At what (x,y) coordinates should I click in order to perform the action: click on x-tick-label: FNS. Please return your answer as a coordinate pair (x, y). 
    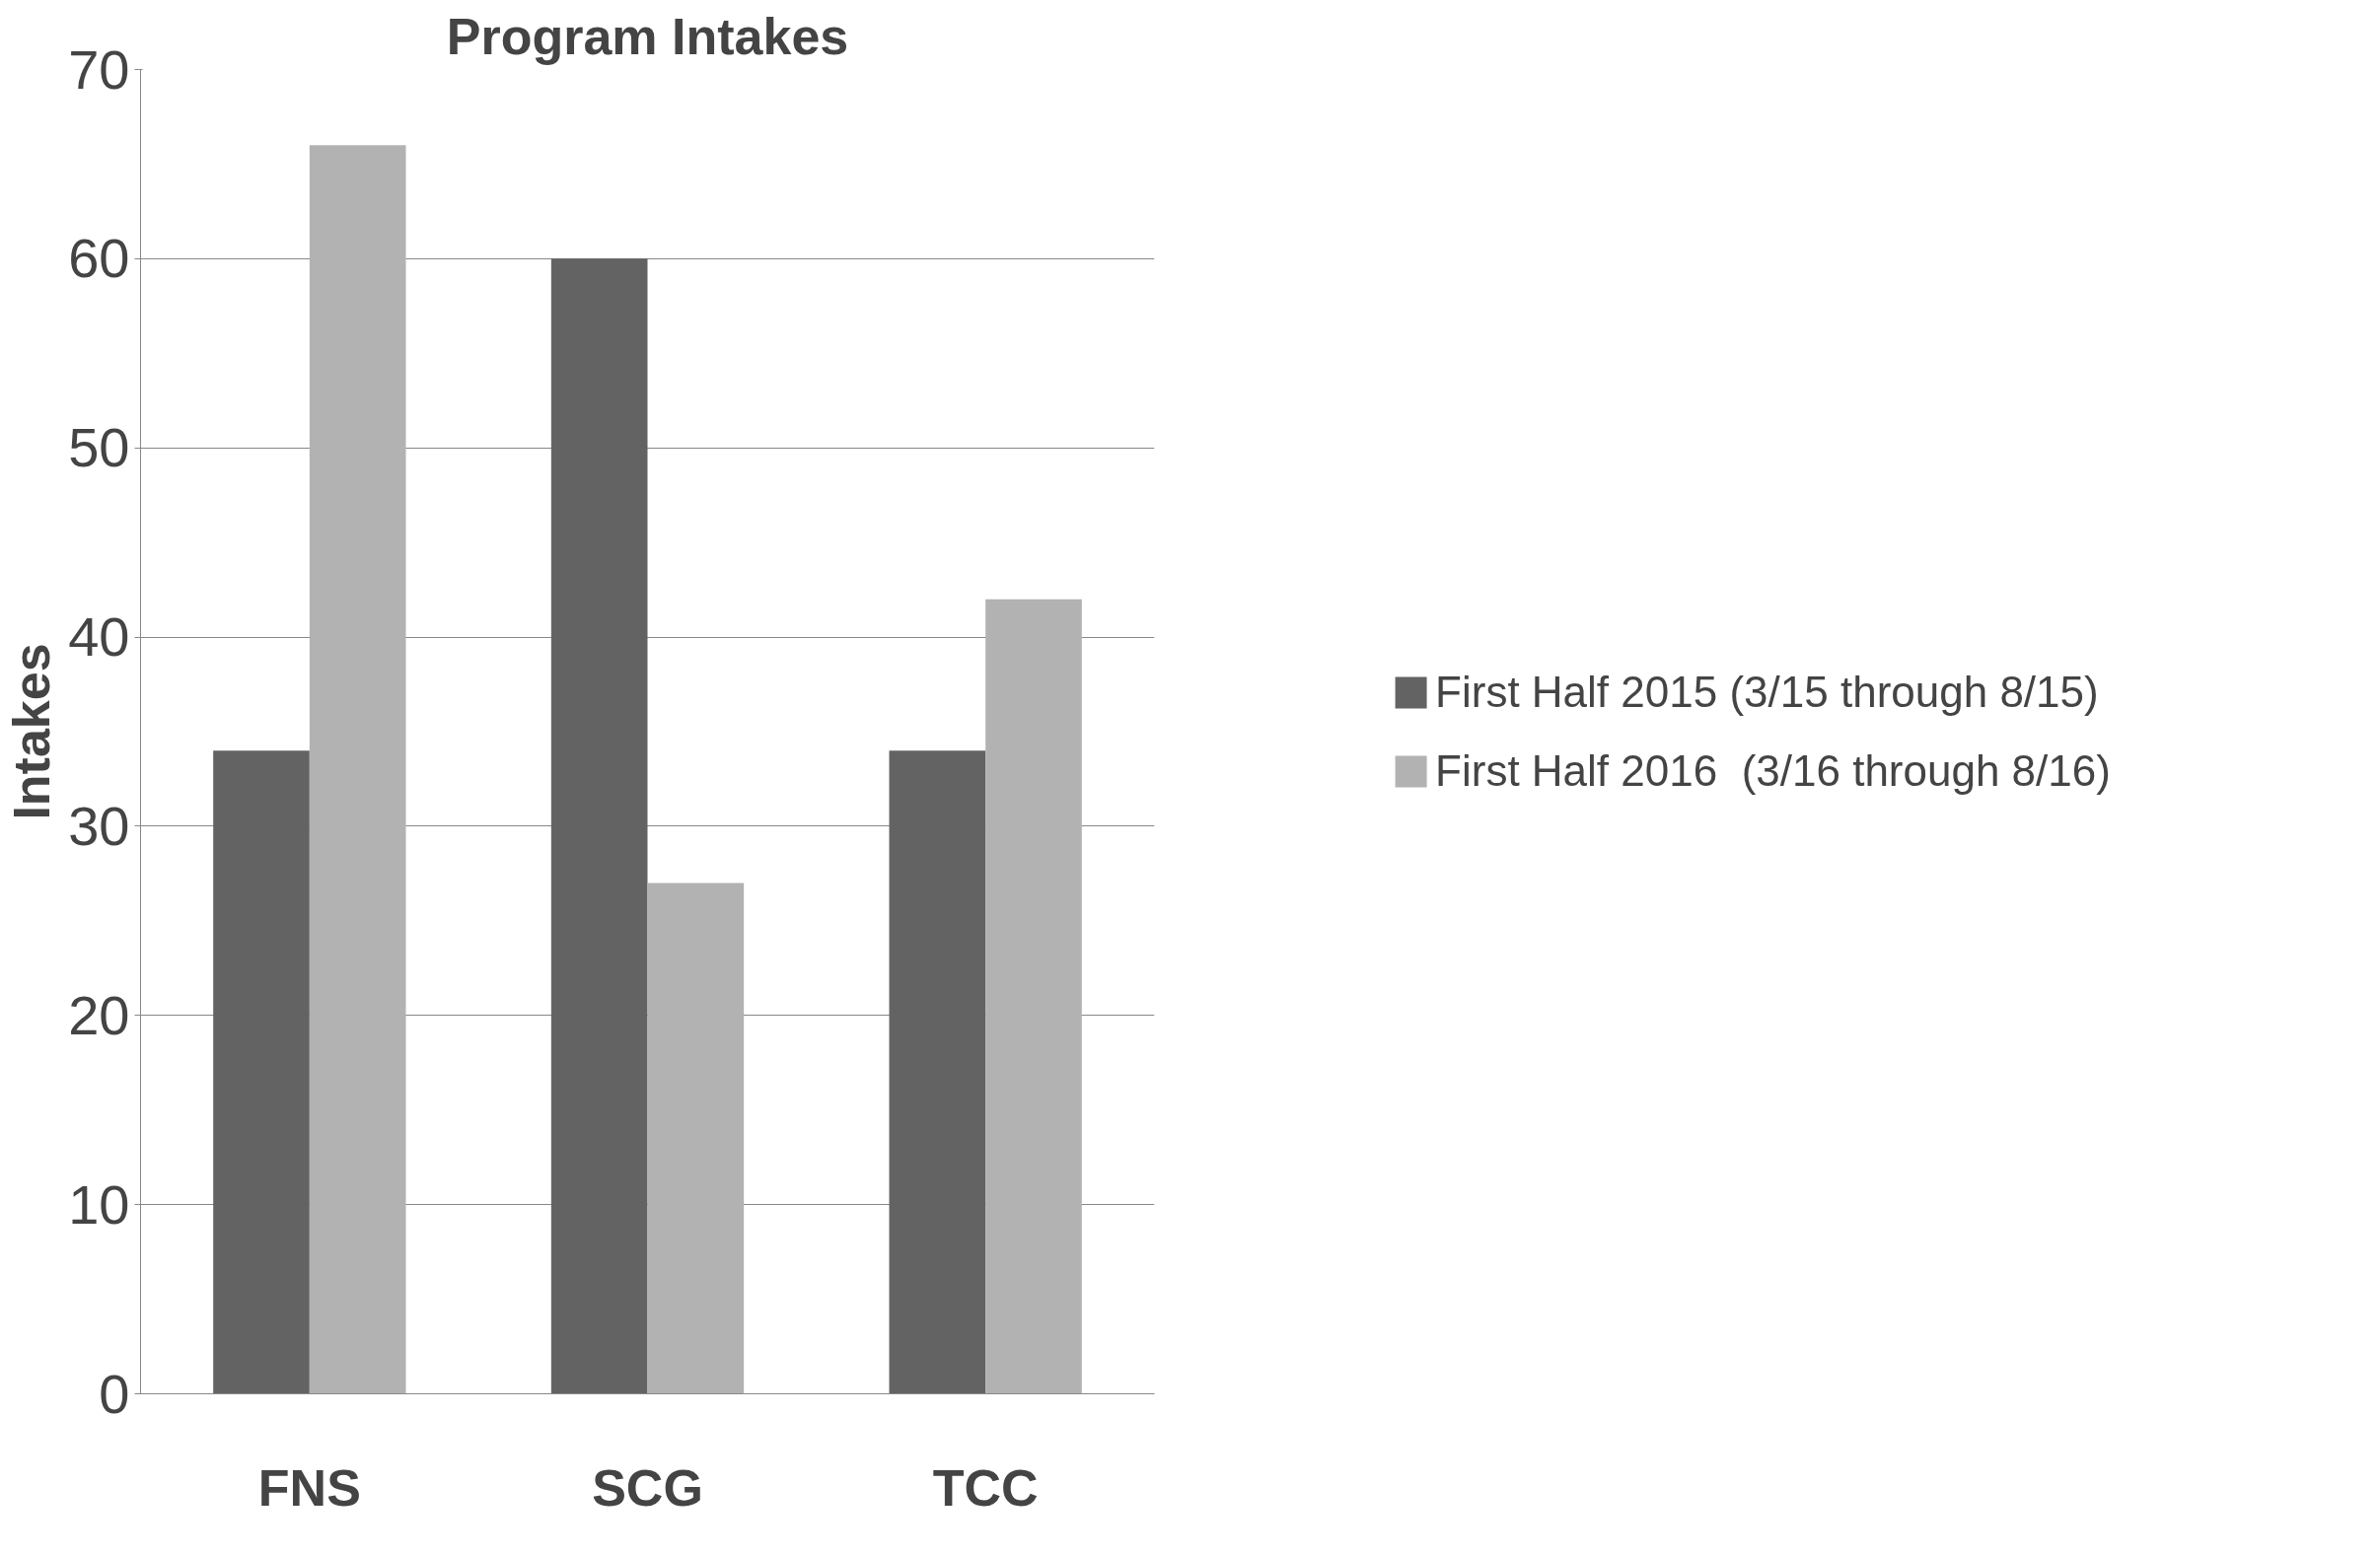
    Looking at the image, I should click on (309, 1487).